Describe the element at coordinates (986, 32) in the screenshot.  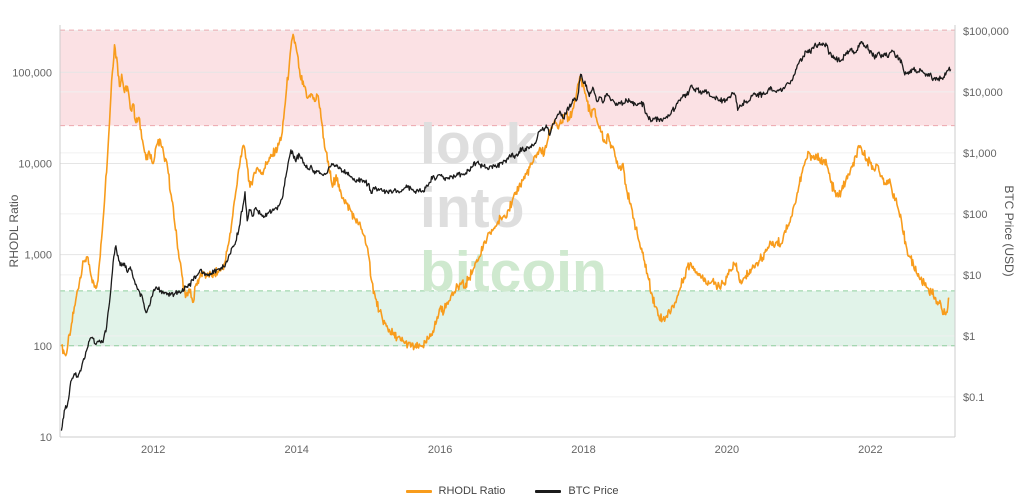
I see `svg-text: $100,000` at that location.